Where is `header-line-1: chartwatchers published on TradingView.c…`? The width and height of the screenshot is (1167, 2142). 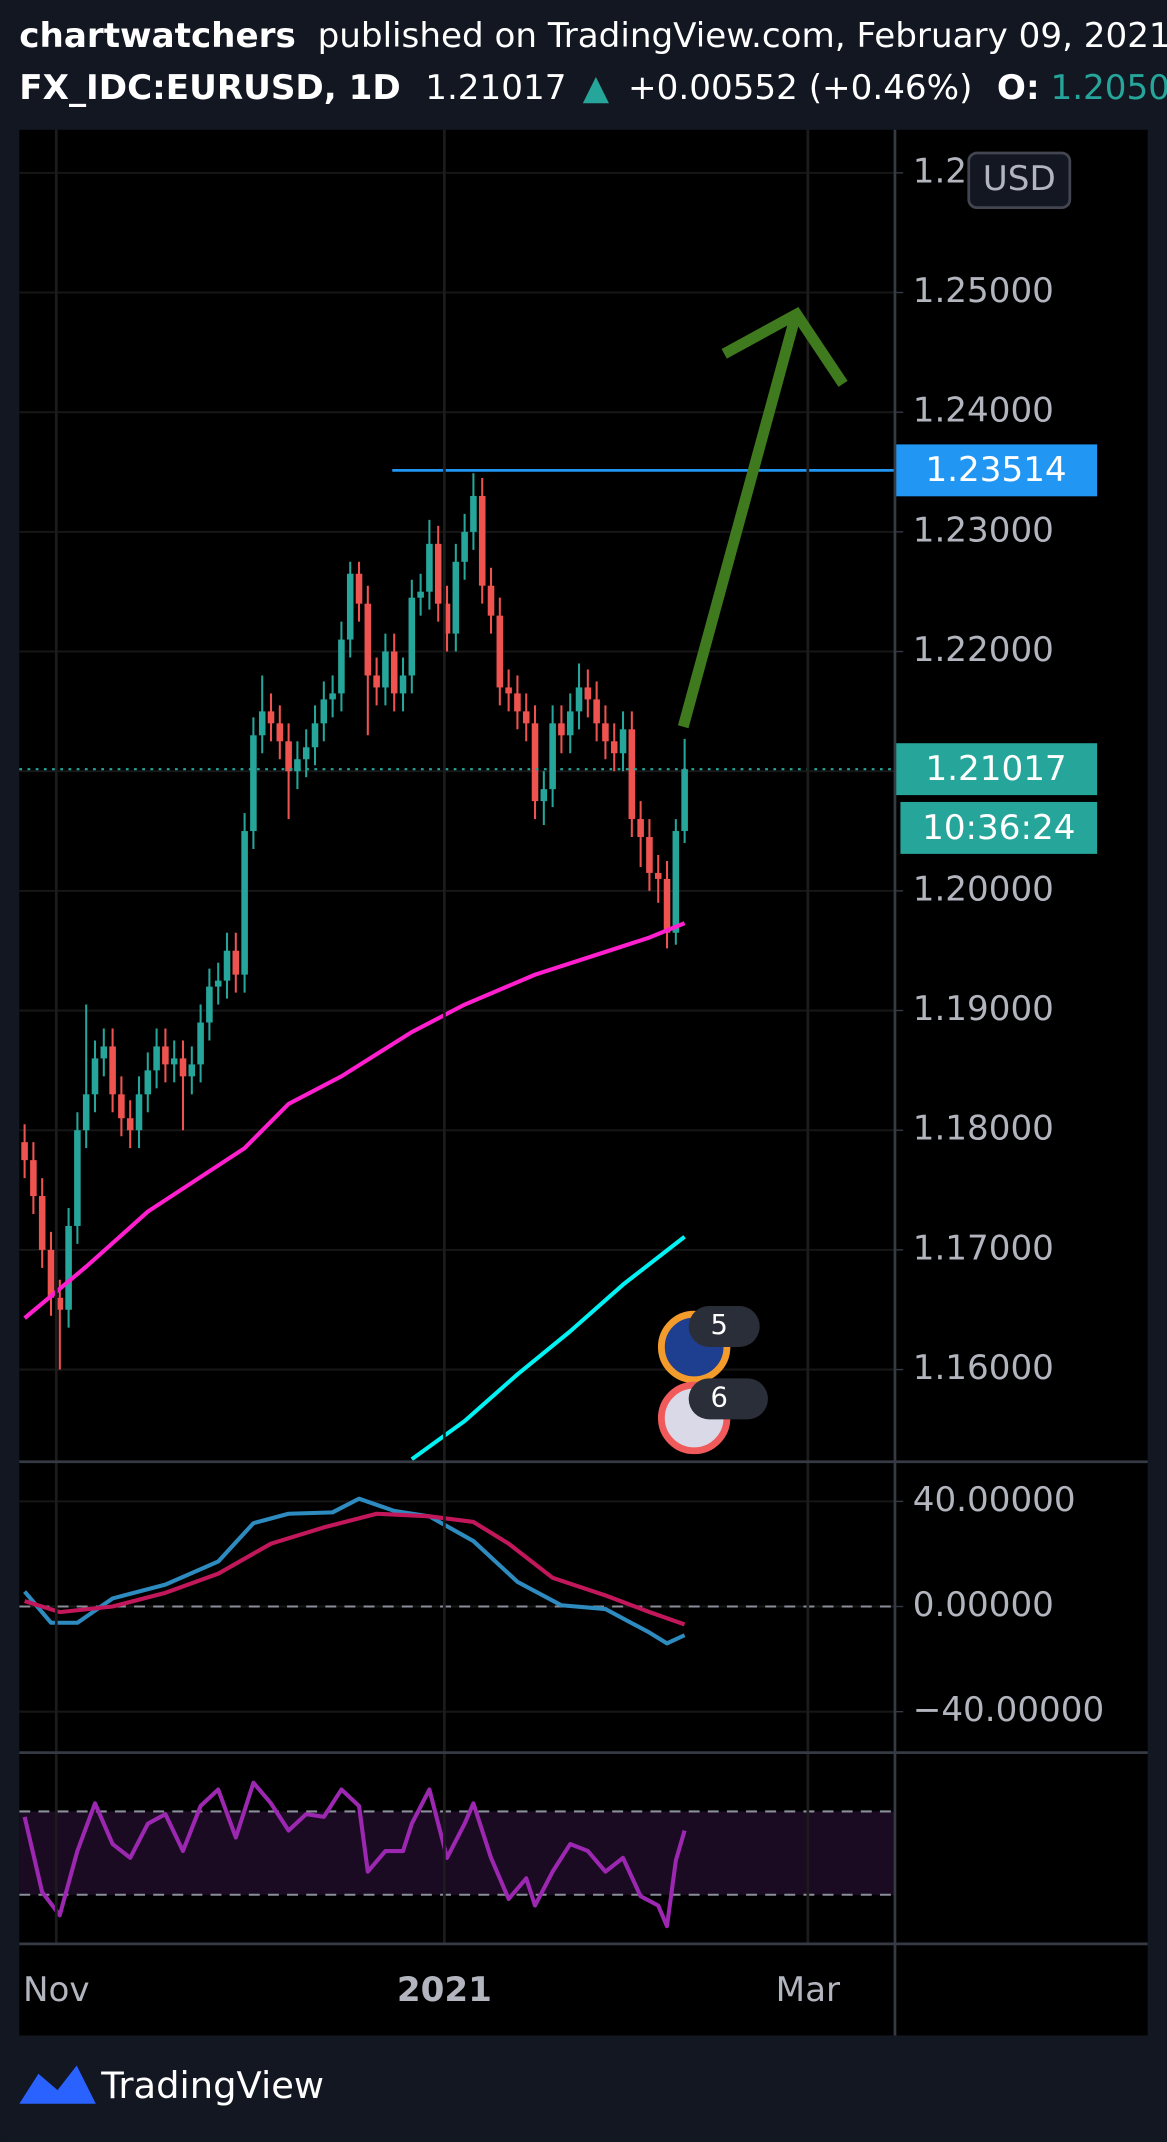 header-line-1: chartwatchers published on TradingView.c… is located at coordinates (593, 35).